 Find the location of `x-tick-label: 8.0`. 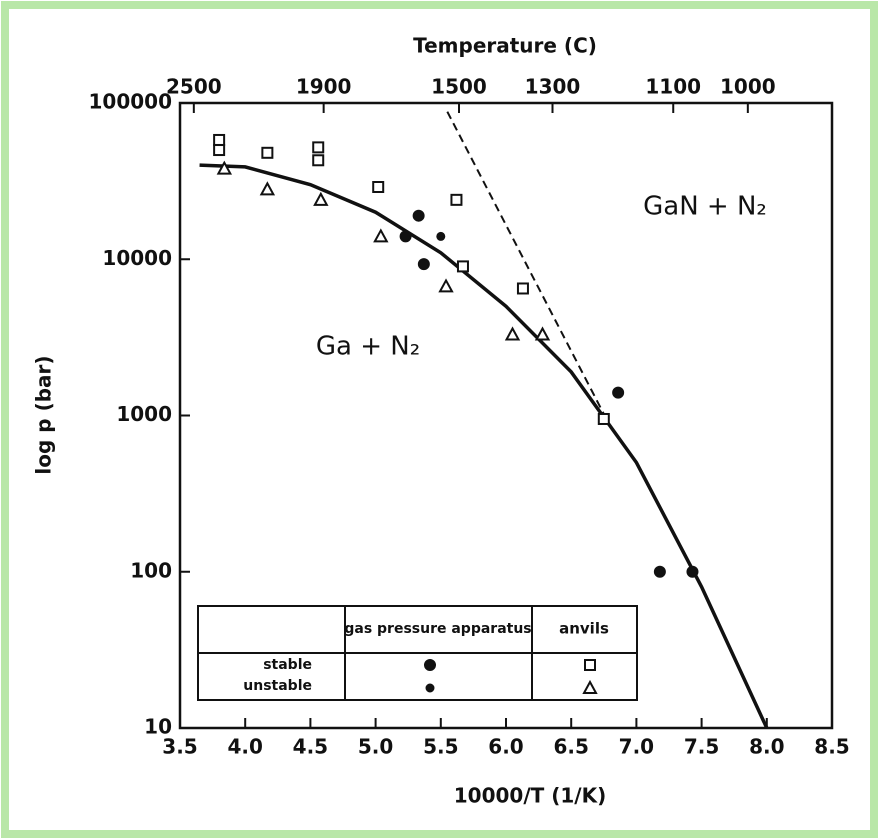

x-tick-label: 8.0 is located at coordinates (766, 747).